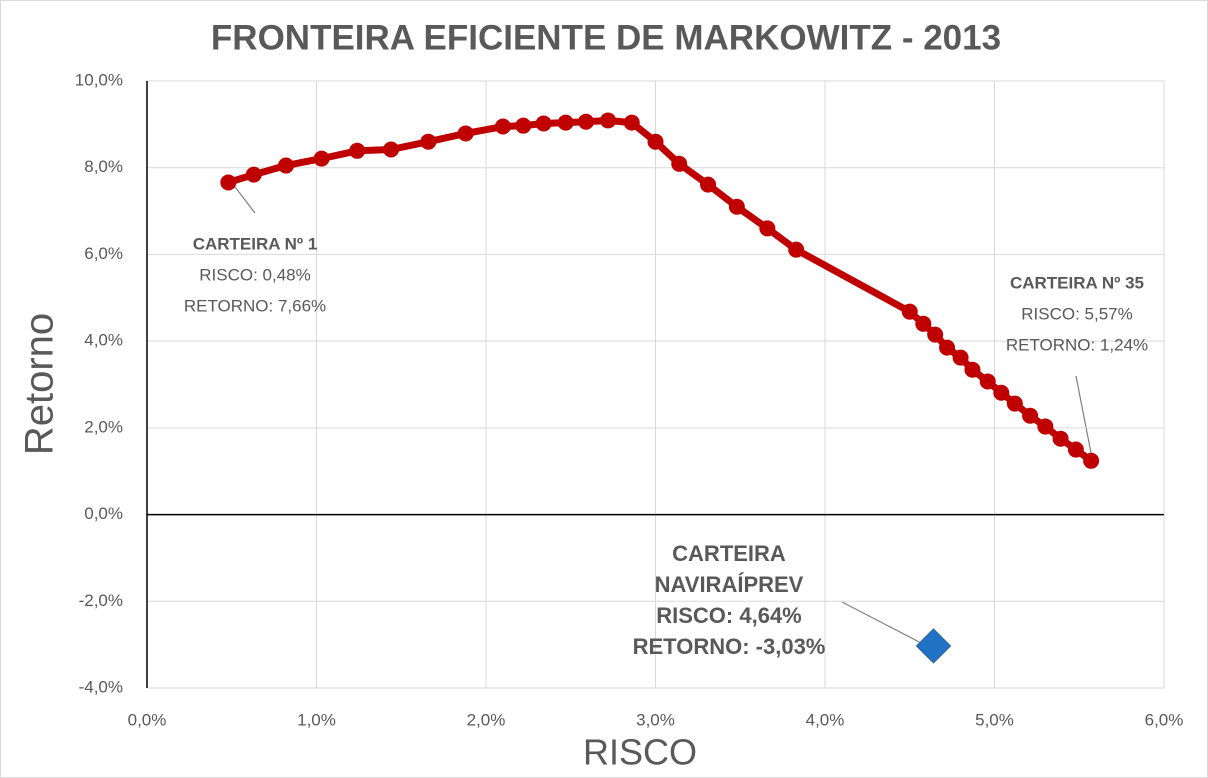  I want to click on annotation: CARTEIRA Nº 1, so click(255, 243).